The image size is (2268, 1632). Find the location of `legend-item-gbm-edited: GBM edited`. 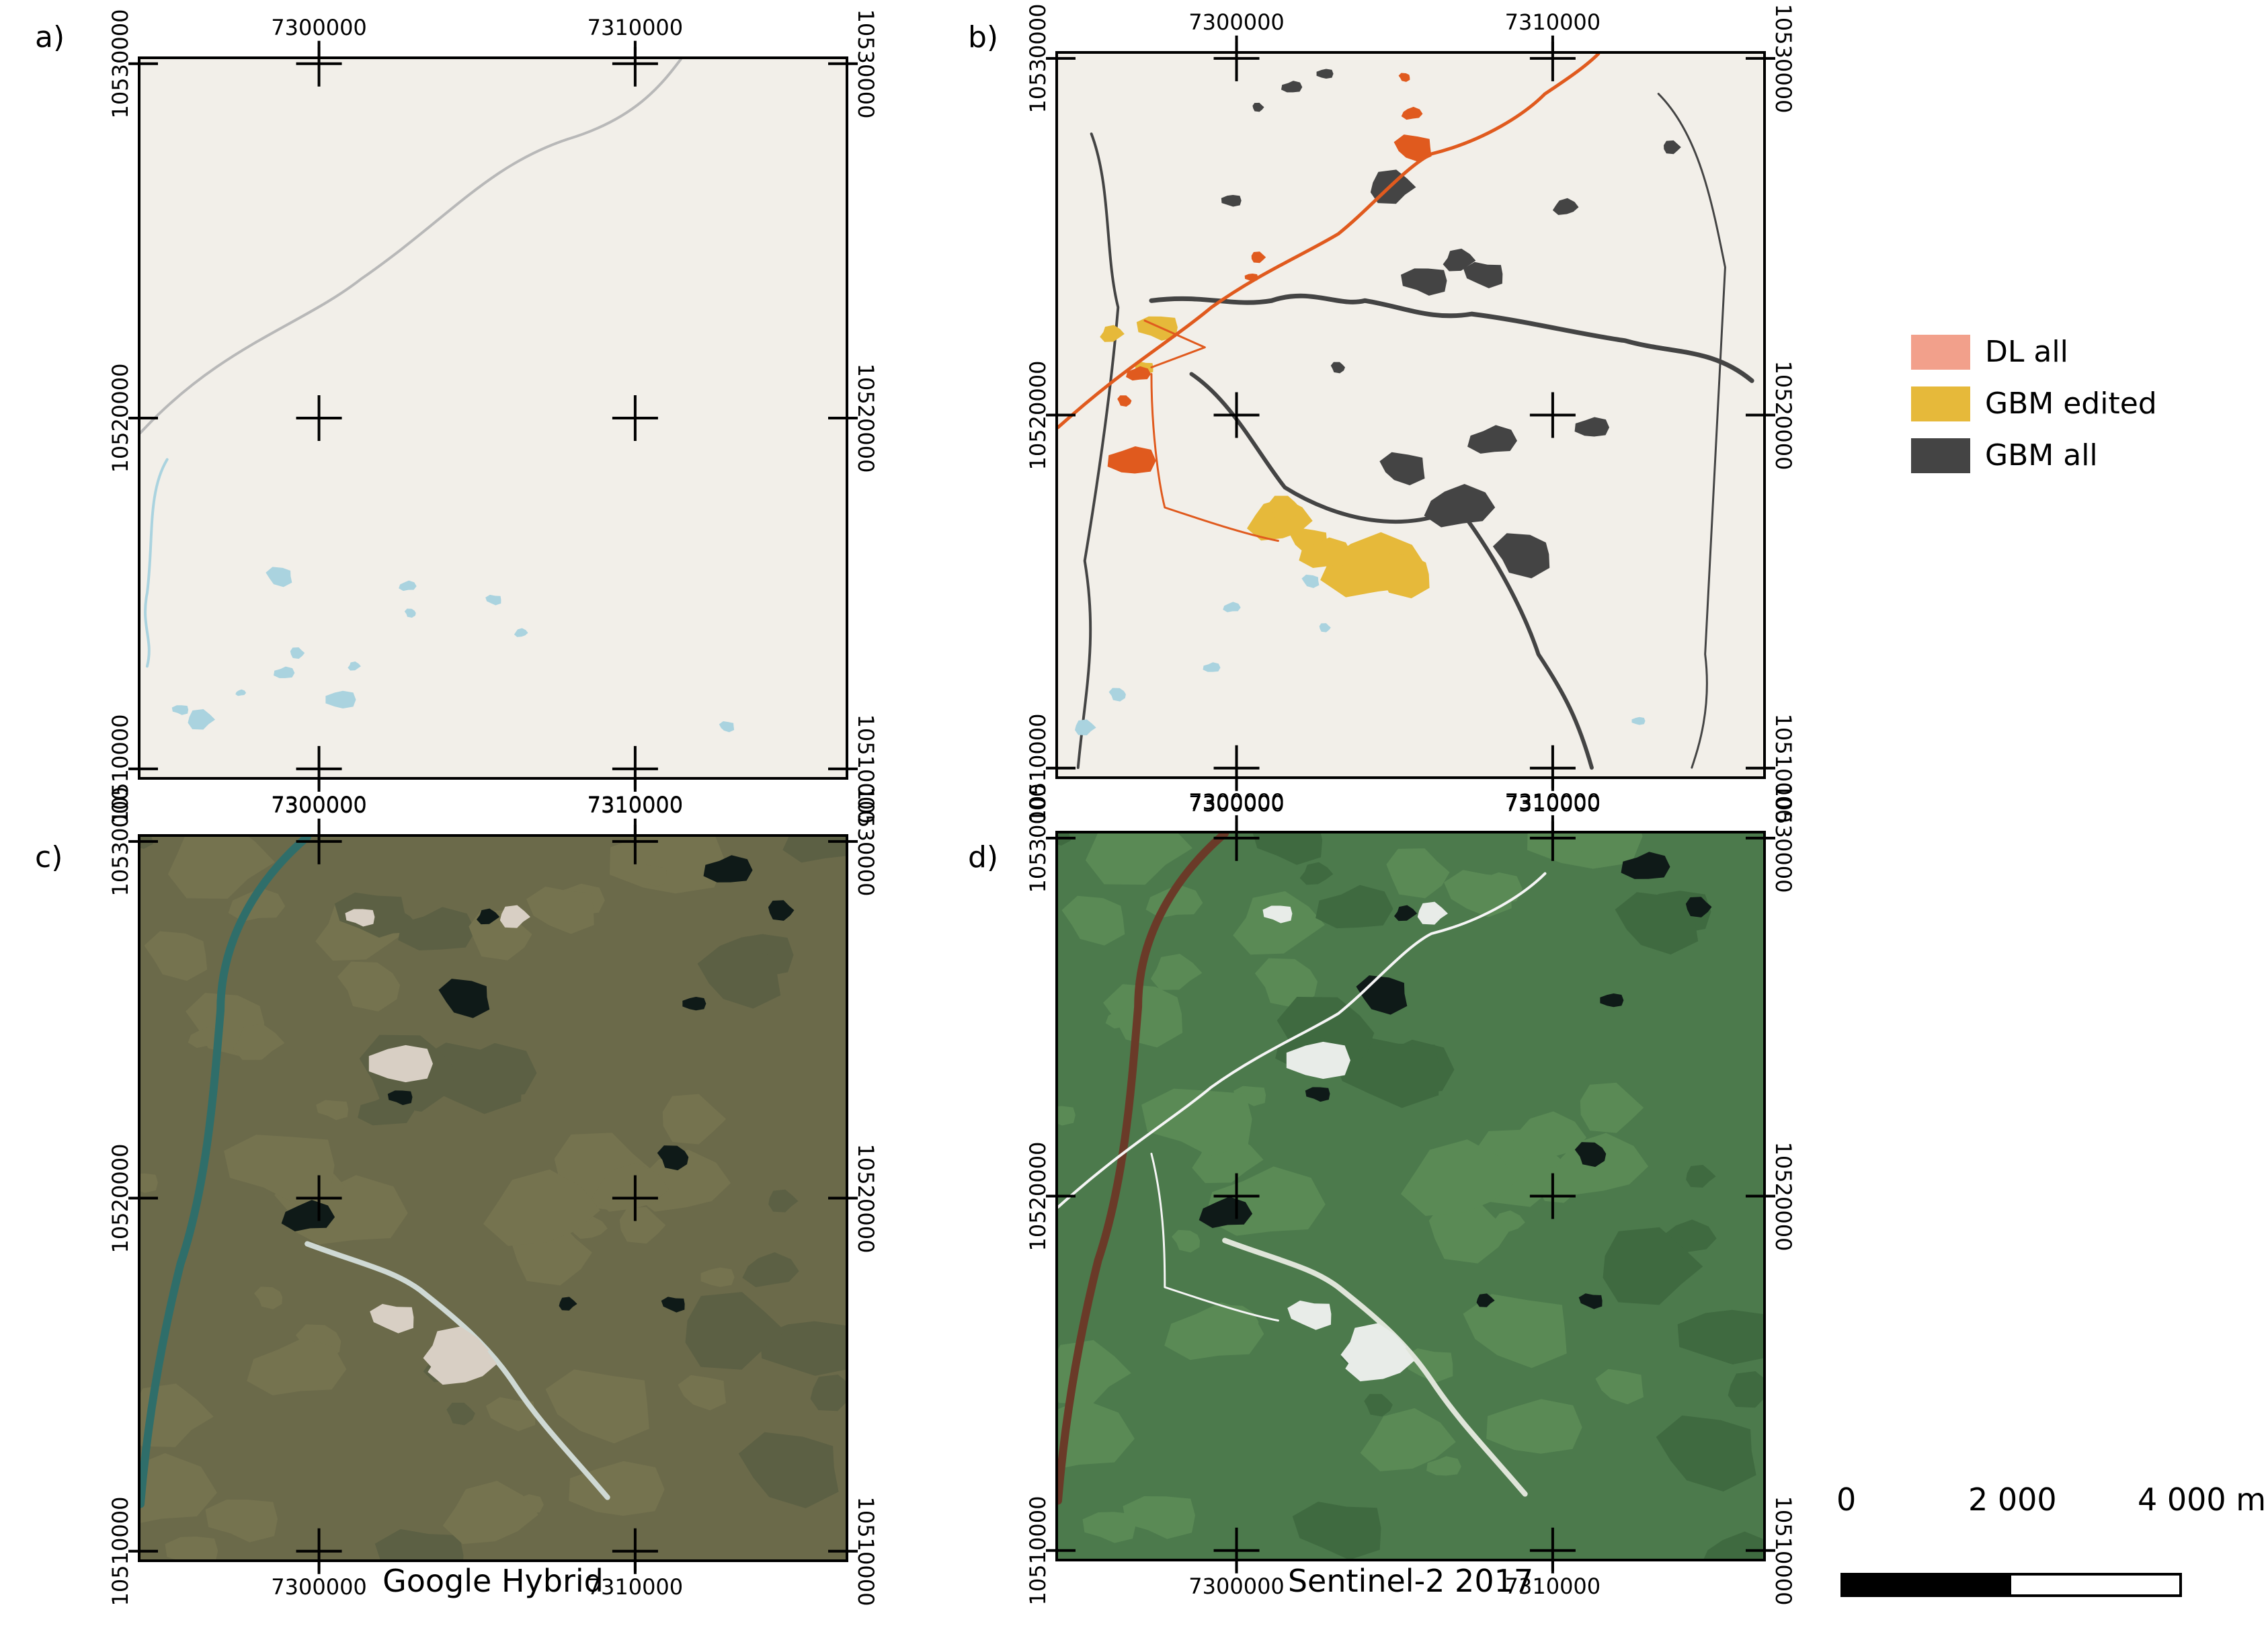

legend-item-gbm-edited: GBM edited is located at coordinates (2034, 404).